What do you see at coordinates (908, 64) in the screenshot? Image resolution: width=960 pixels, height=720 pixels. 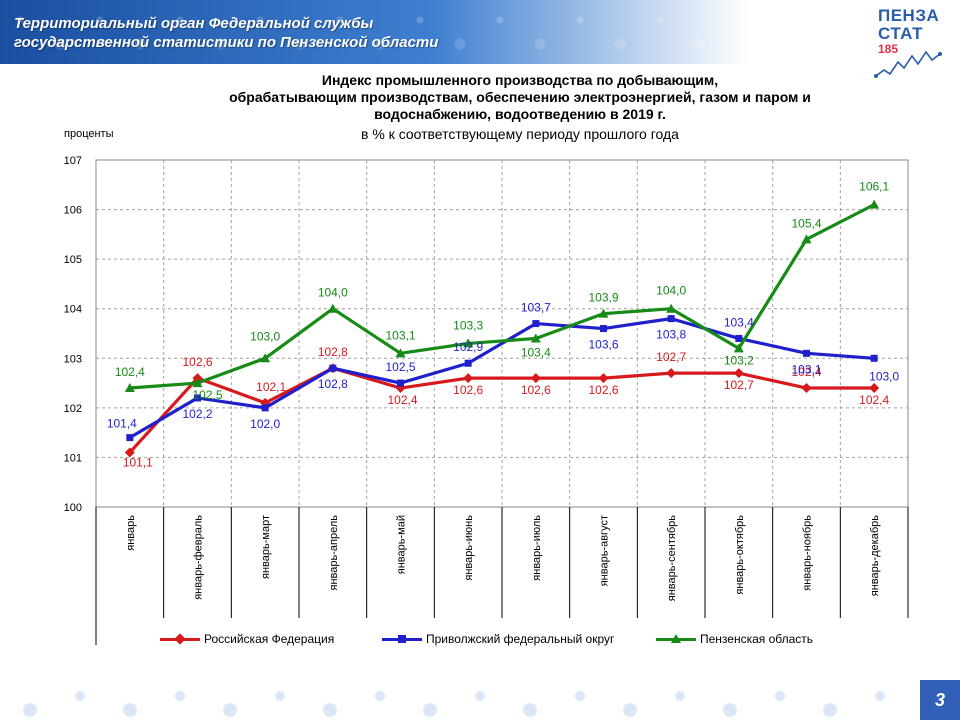 I see `logo-zigzag-icon` at bounding box center [908, 64].